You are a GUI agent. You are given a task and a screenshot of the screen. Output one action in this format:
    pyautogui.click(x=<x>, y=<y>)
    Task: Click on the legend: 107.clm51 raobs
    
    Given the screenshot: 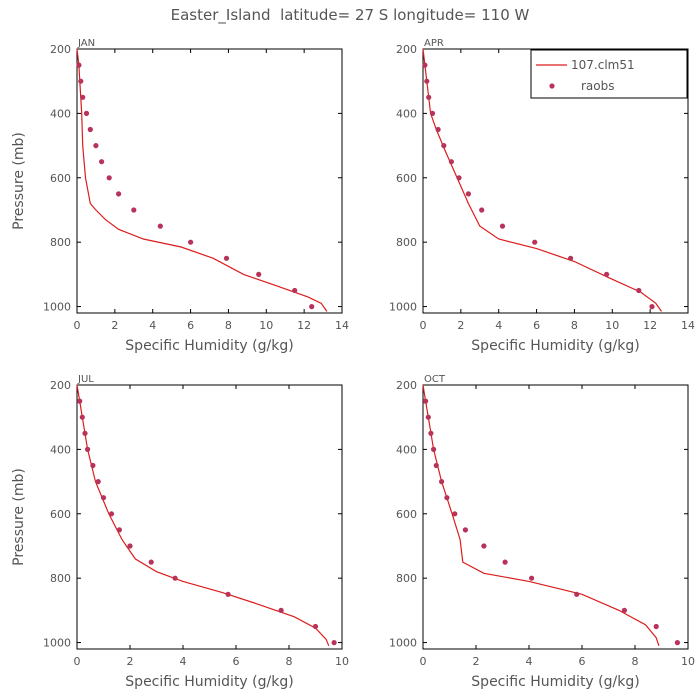 What is the action you would take?
    pyautogui.click(x=609, y=74)
    